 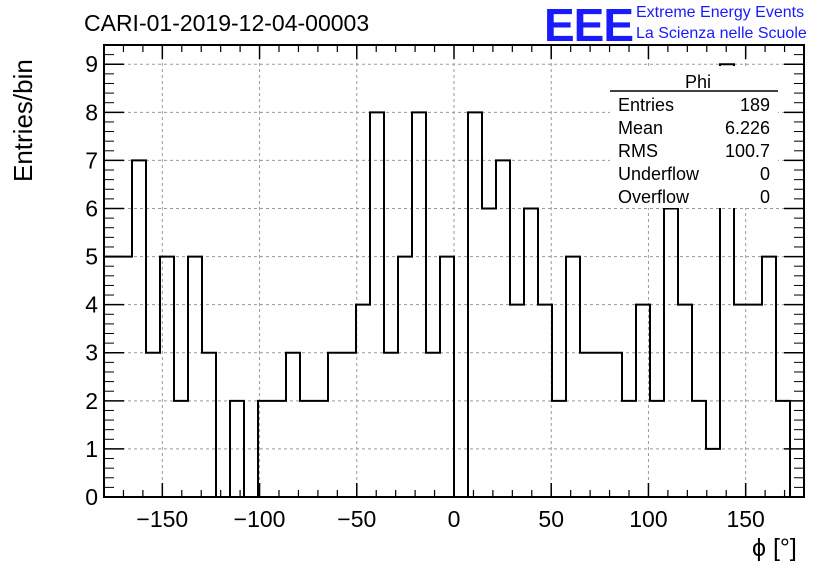 What do you see at coordinates (162, 519) in the screenshot?
I see `x-tick-label: −150` at bounding box center [162, 519].